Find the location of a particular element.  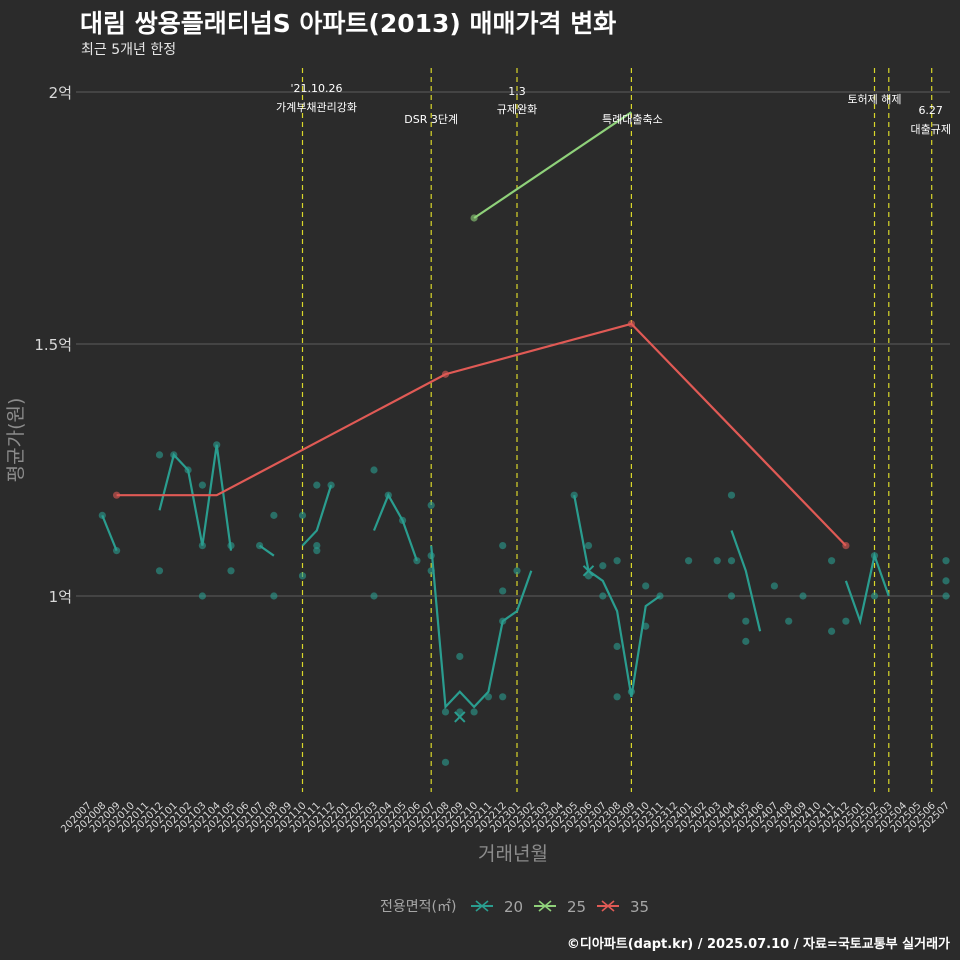

event-label: 특례대출축소 is located at coordinates (632, 119).